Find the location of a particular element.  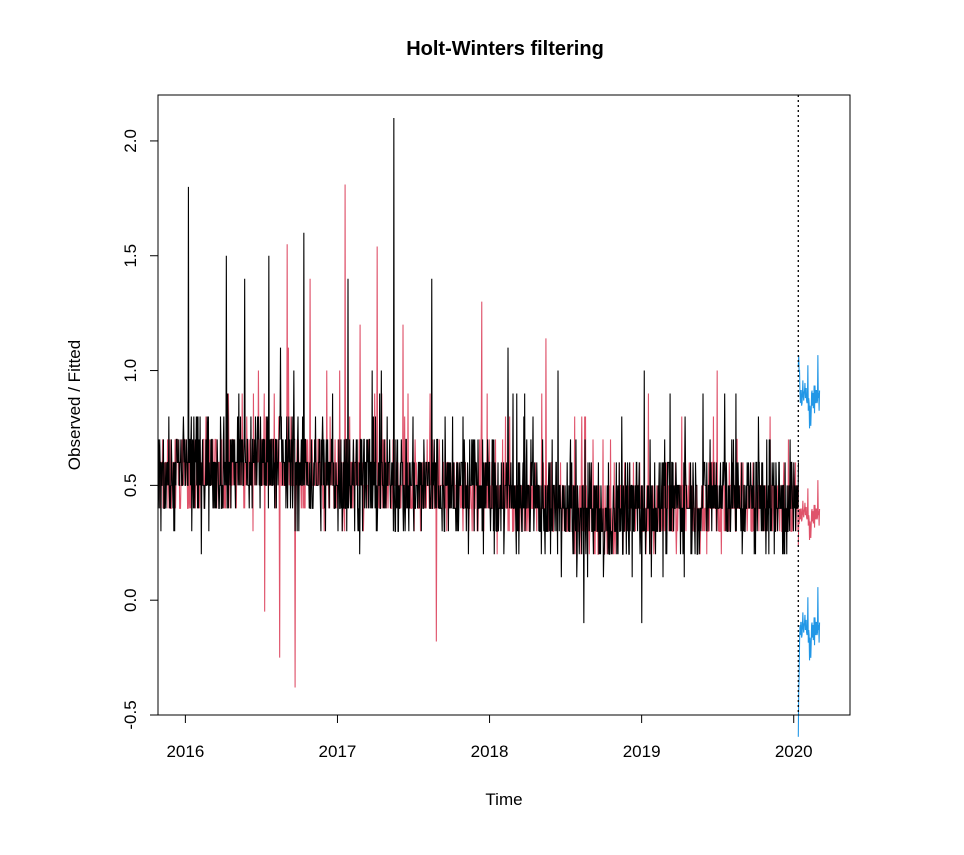

y-tick-label: 1.5 is located at coordinates (130, 256).